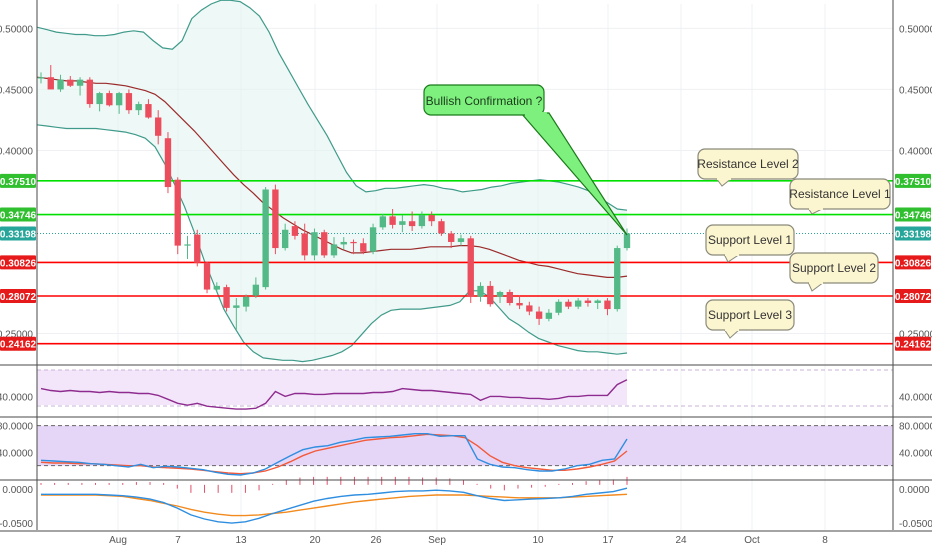 This screenshot has width=932, height=555. What do you see at coordinates (834, 272) in the screenshot?
I see `support-level-2-label: Support Level 2` at bounding box center [834, 272].